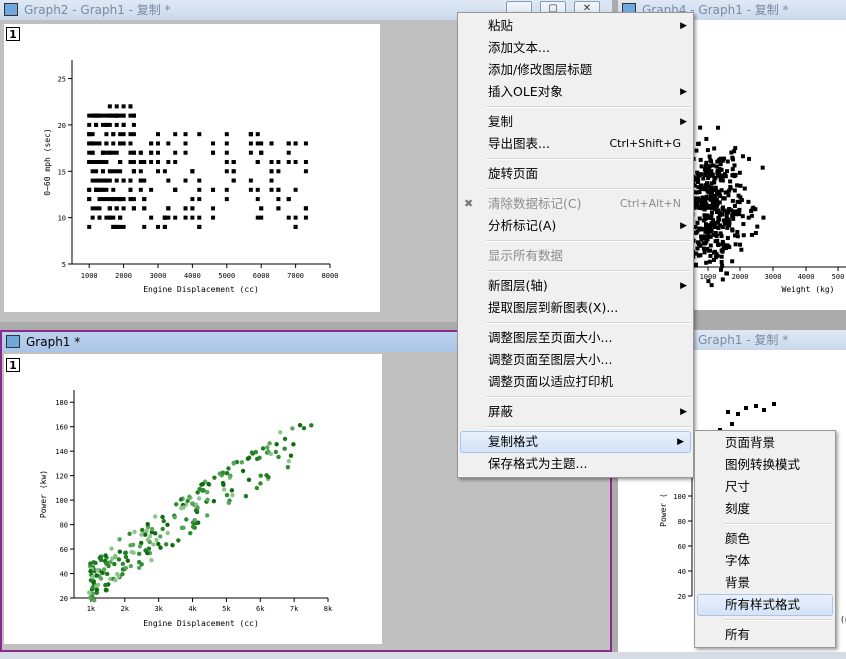 This screenshot has height=659, width=846. Describe the element at coordinates (765, 605) in the screenshot. I see `submenu-item-8: 所有样式格式` at that location.